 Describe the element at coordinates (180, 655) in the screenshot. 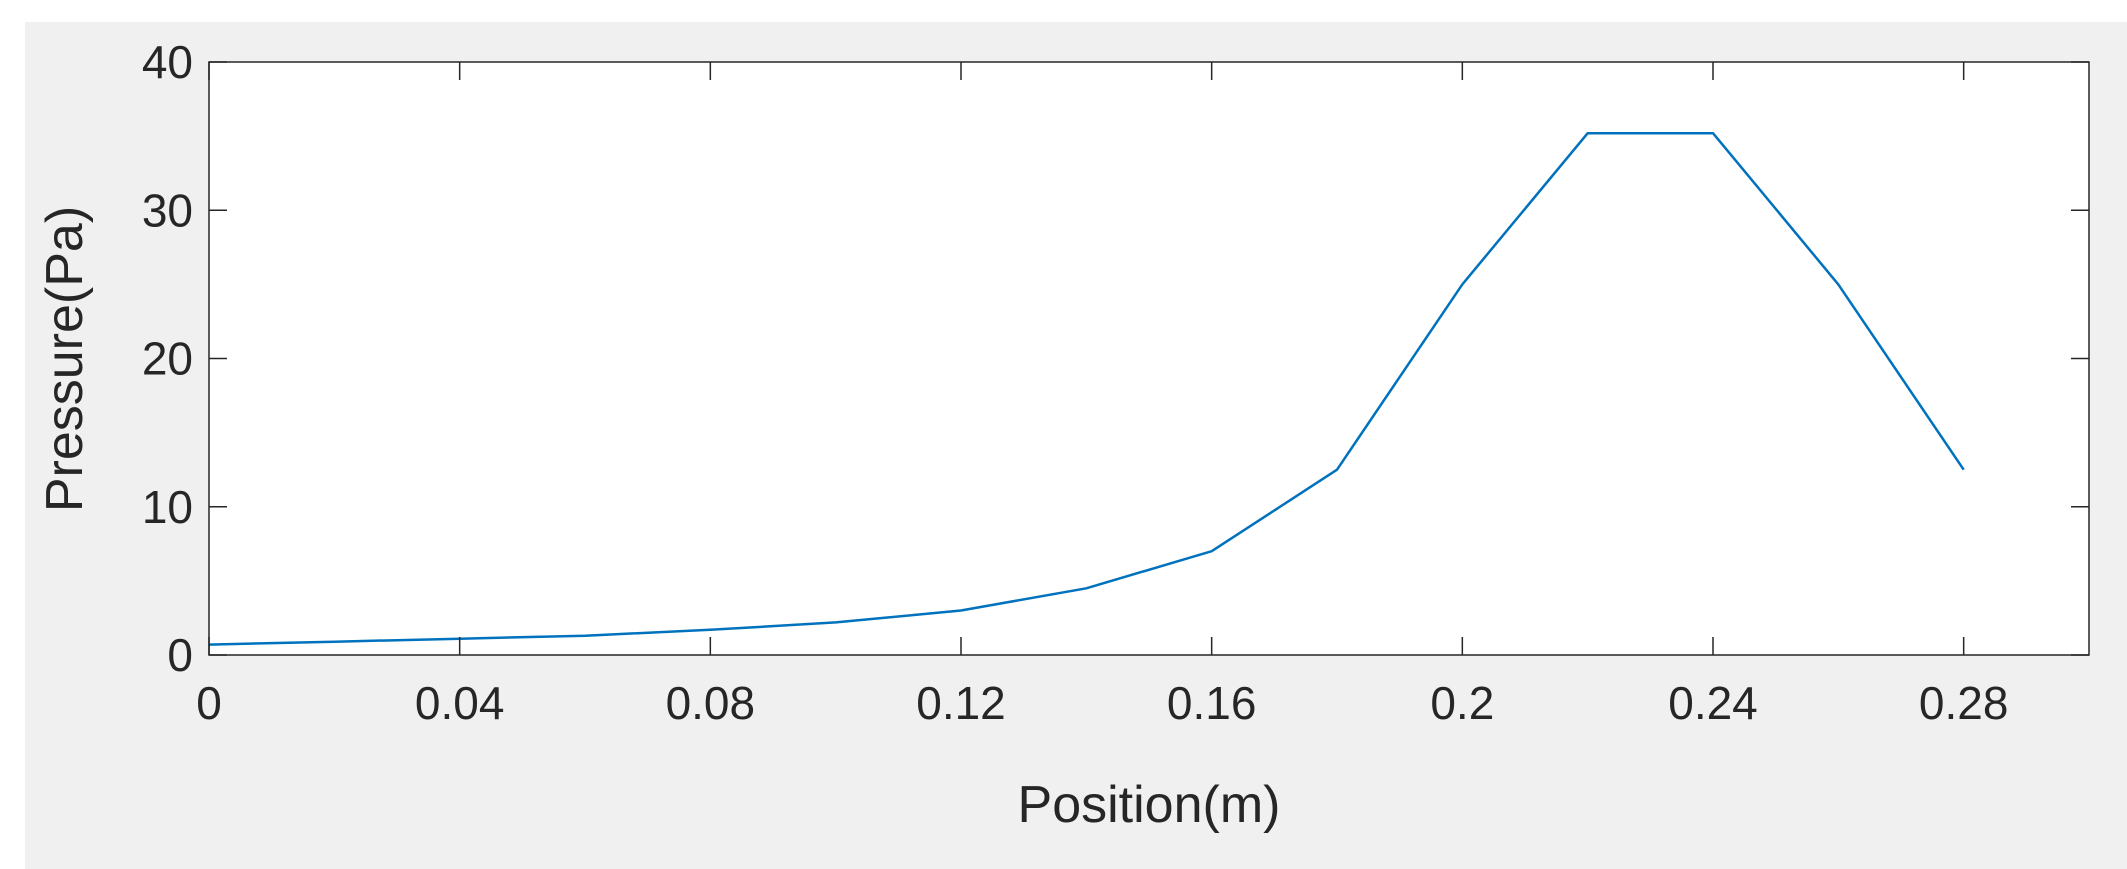

I see `y-tick-label: 0` at that location.